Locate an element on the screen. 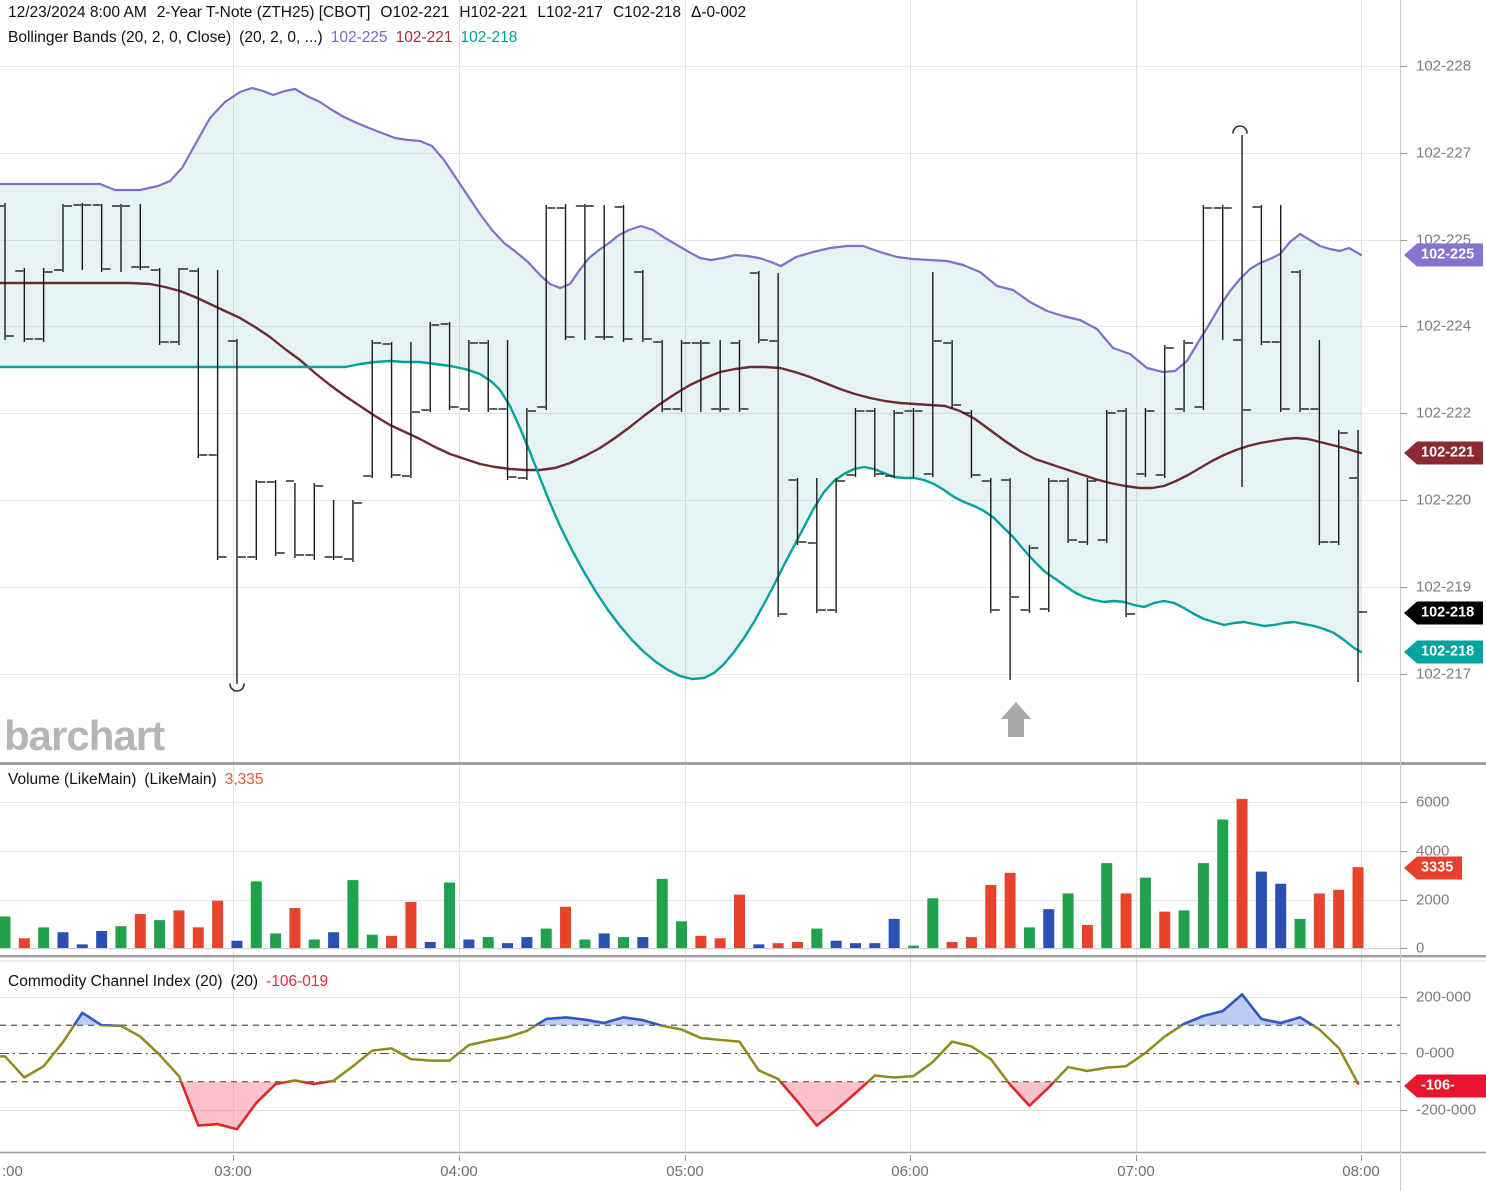 The height and width of the screenshot is (1191, 1486). volume-cci-separator is located at coordinates (743, 956).